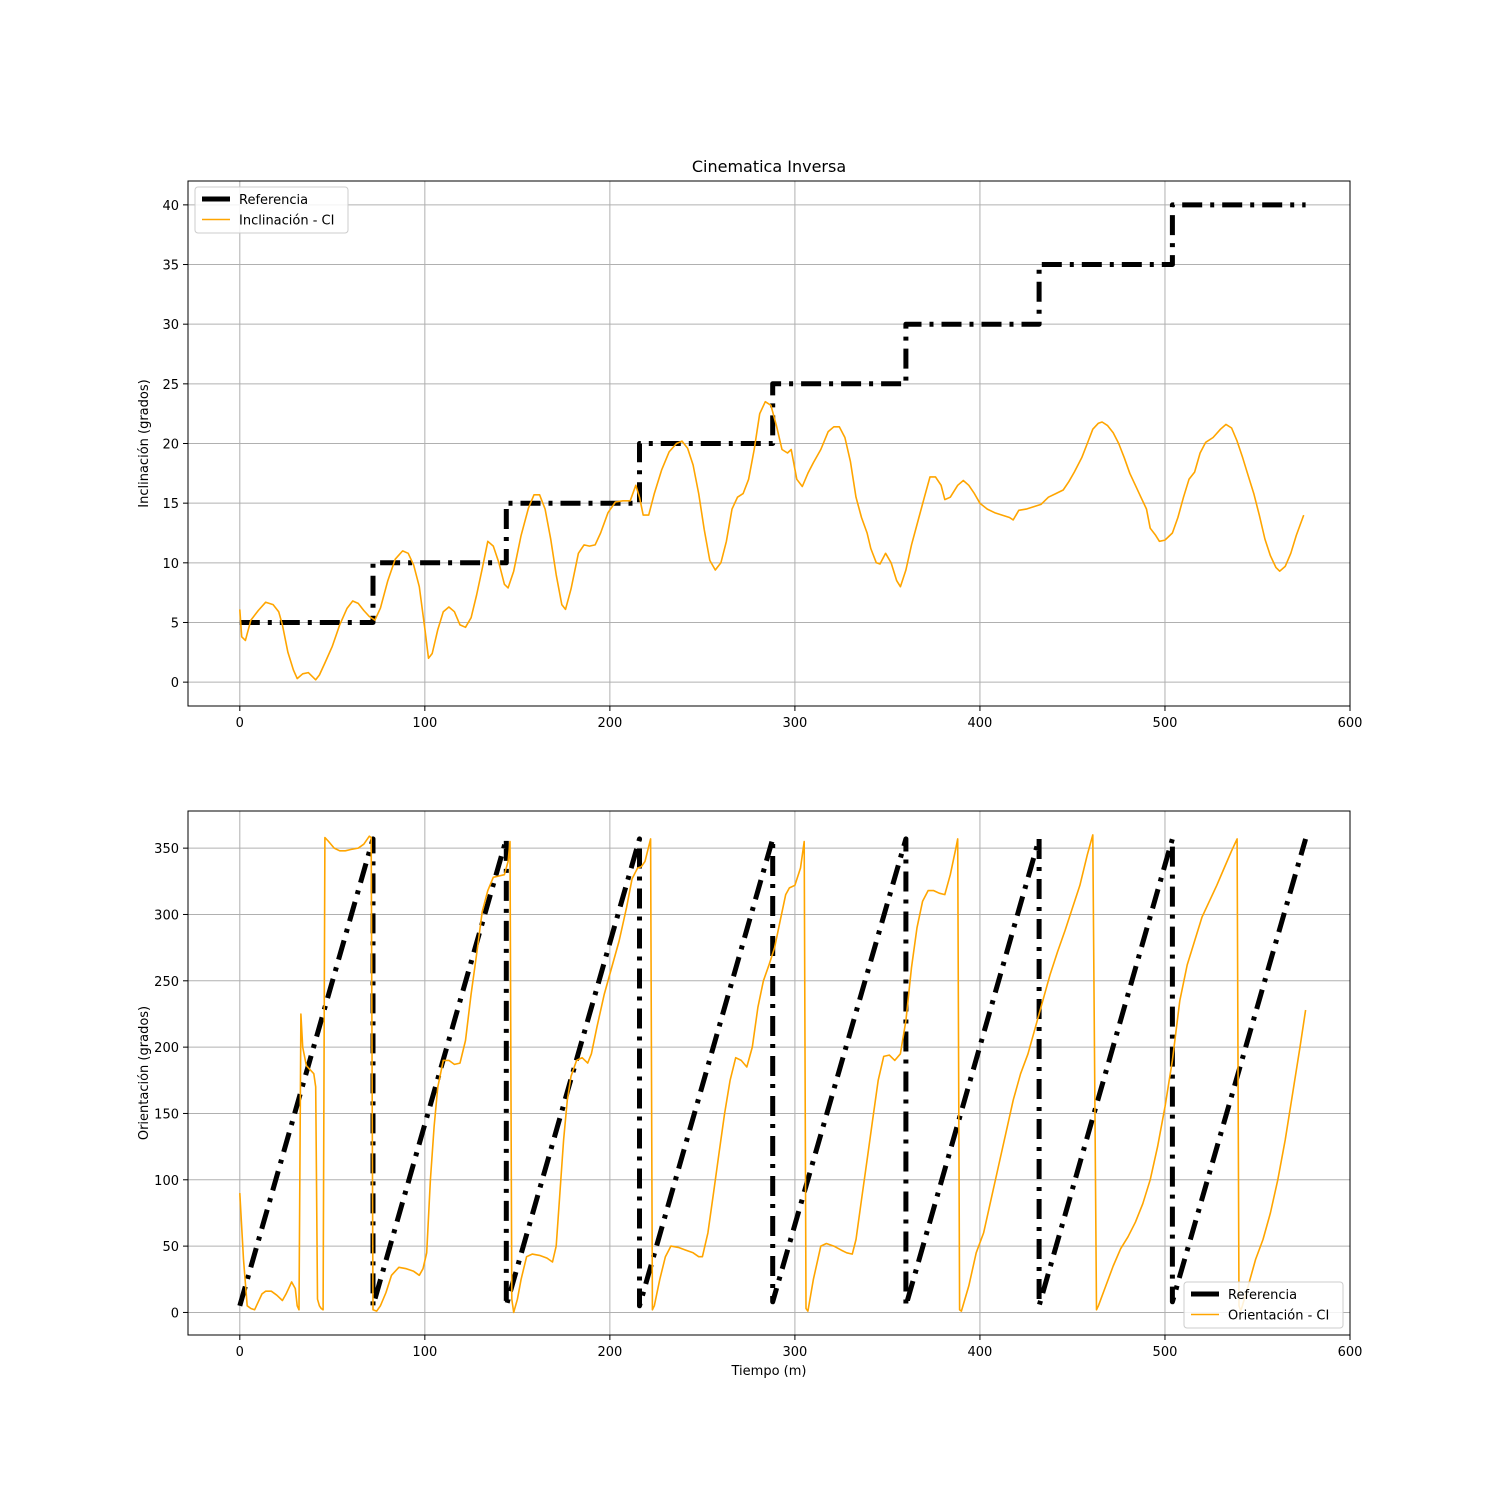  Describe the element at coordinates (175, 623) in the screenshot. I see `y-tick-label: 5` at that location.